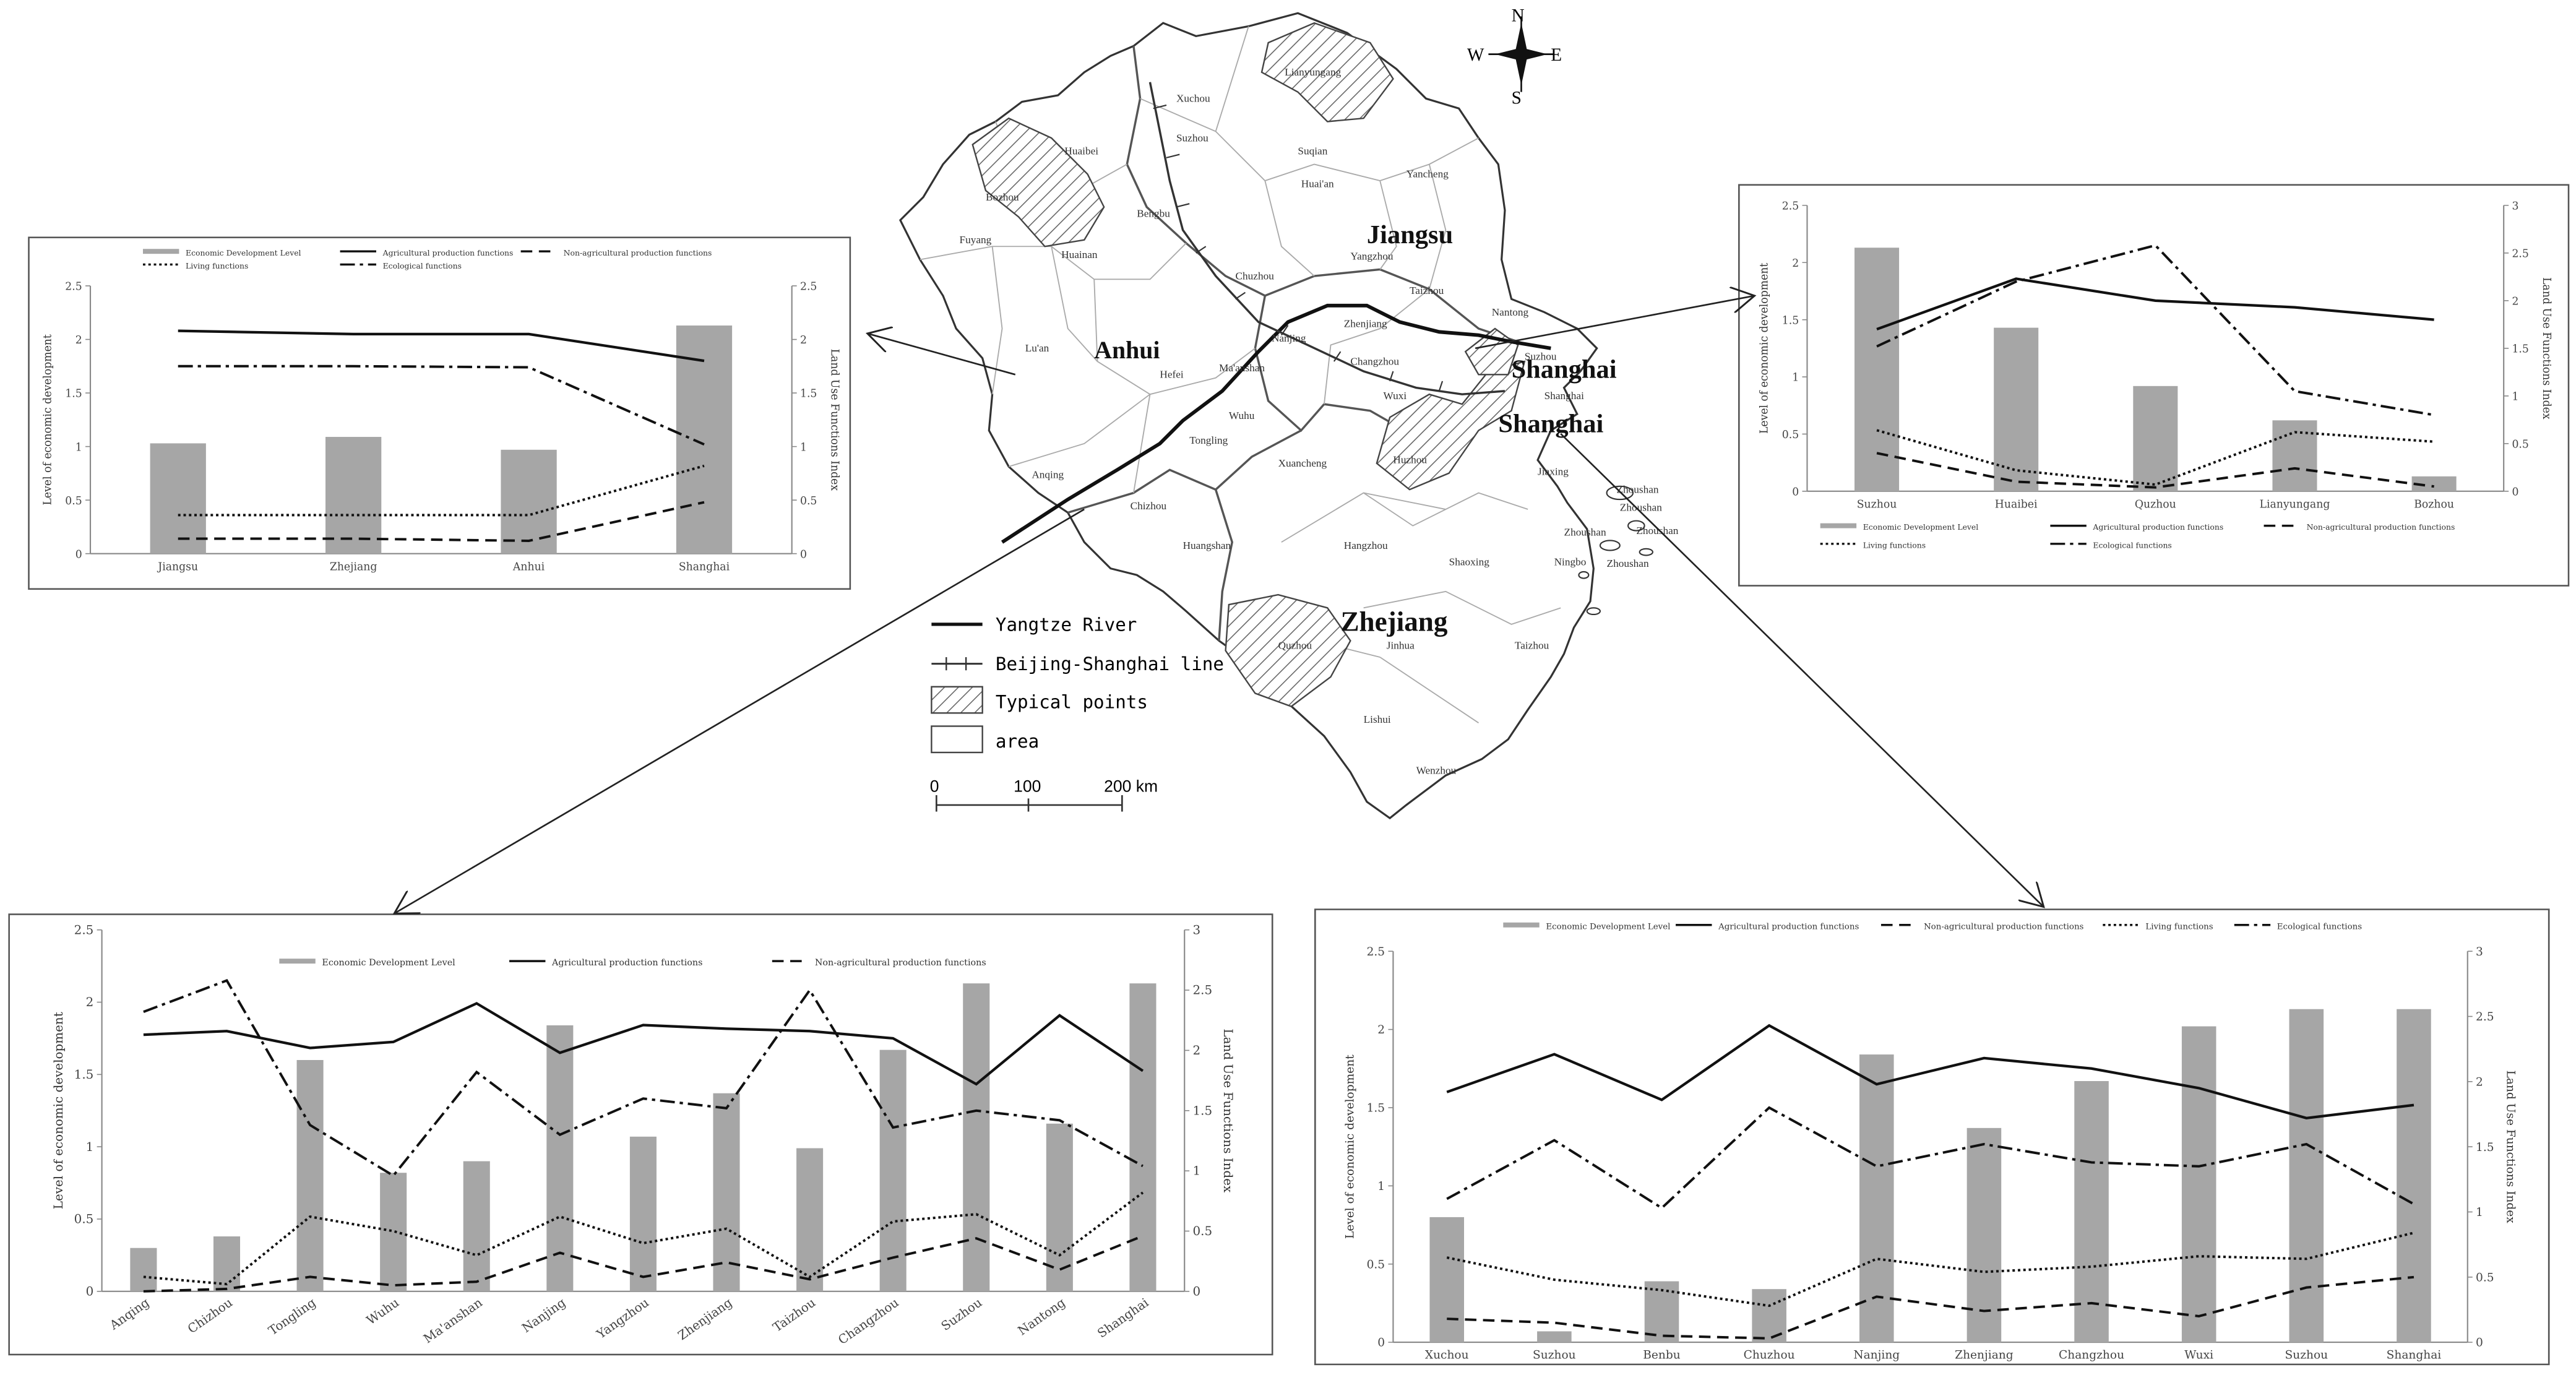 This screenshot has width=2576, height=1375. I want to click on scale-bar, so click(1029, 804).